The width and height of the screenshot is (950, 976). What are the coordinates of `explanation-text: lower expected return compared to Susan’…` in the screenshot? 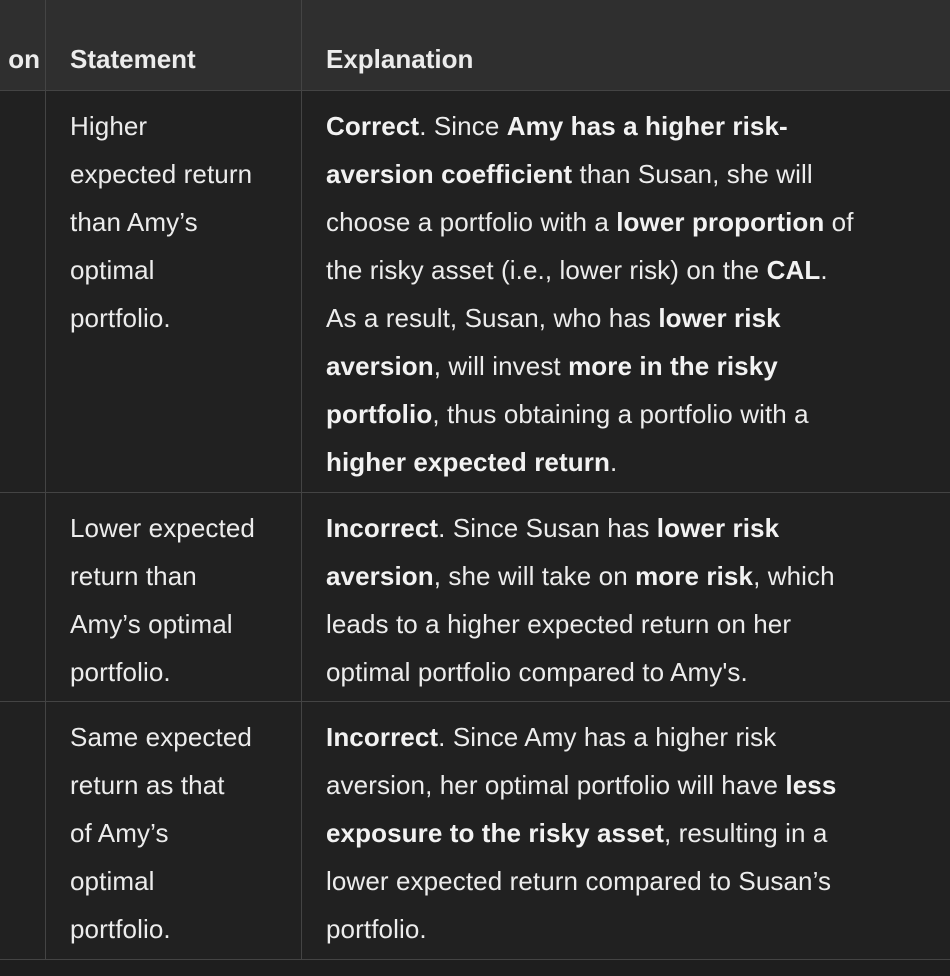 It's located at (579, 881).